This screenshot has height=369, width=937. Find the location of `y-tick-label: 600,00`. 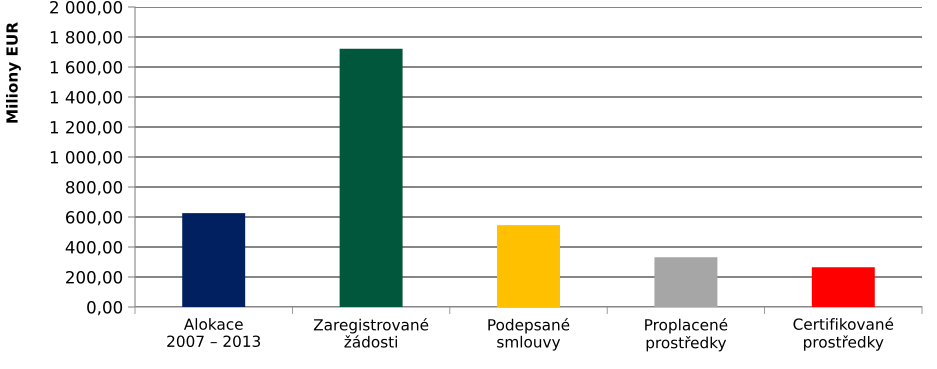

y-tick-label: 600,00 is located at coordinates (94, 218).